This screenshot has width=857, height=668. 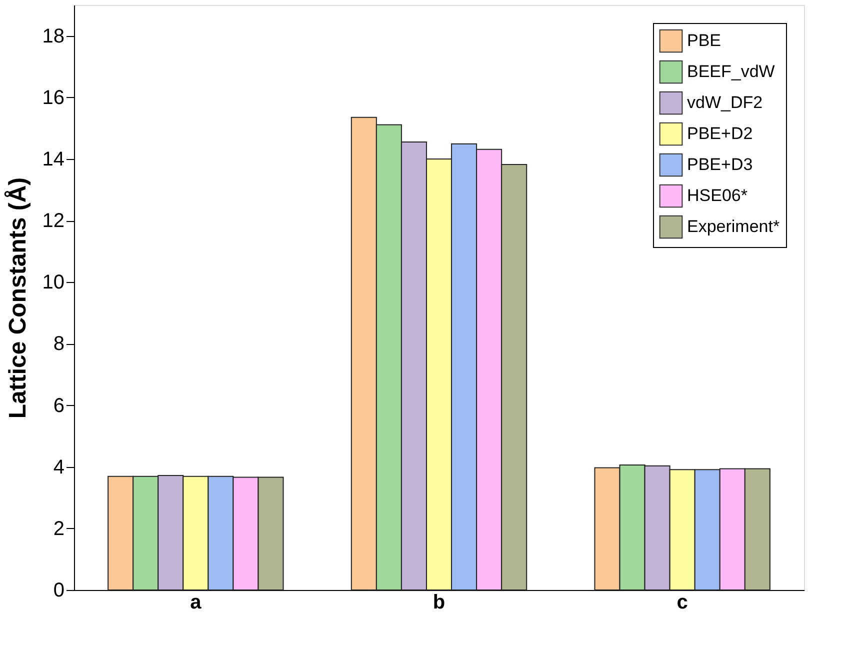 I want to click on legend-label: PBE+D3, so click(x=720, y=164).